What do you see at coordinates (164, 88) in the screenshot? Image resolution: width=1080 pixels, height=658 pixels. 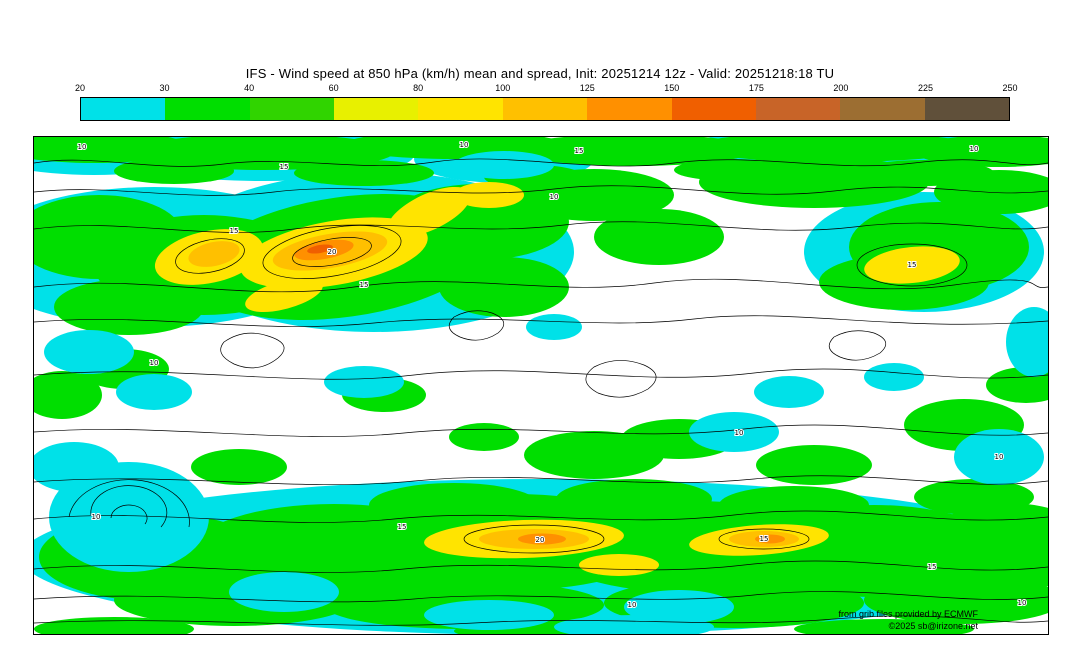 I see `colorbar-tick-label: 30` at bounding box center [164, 88].